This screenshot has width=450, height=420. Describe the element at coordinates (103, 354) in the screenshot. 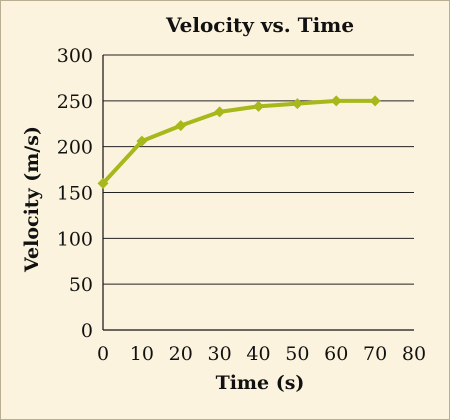

I see `x-tick-label-0: 0` at that location.